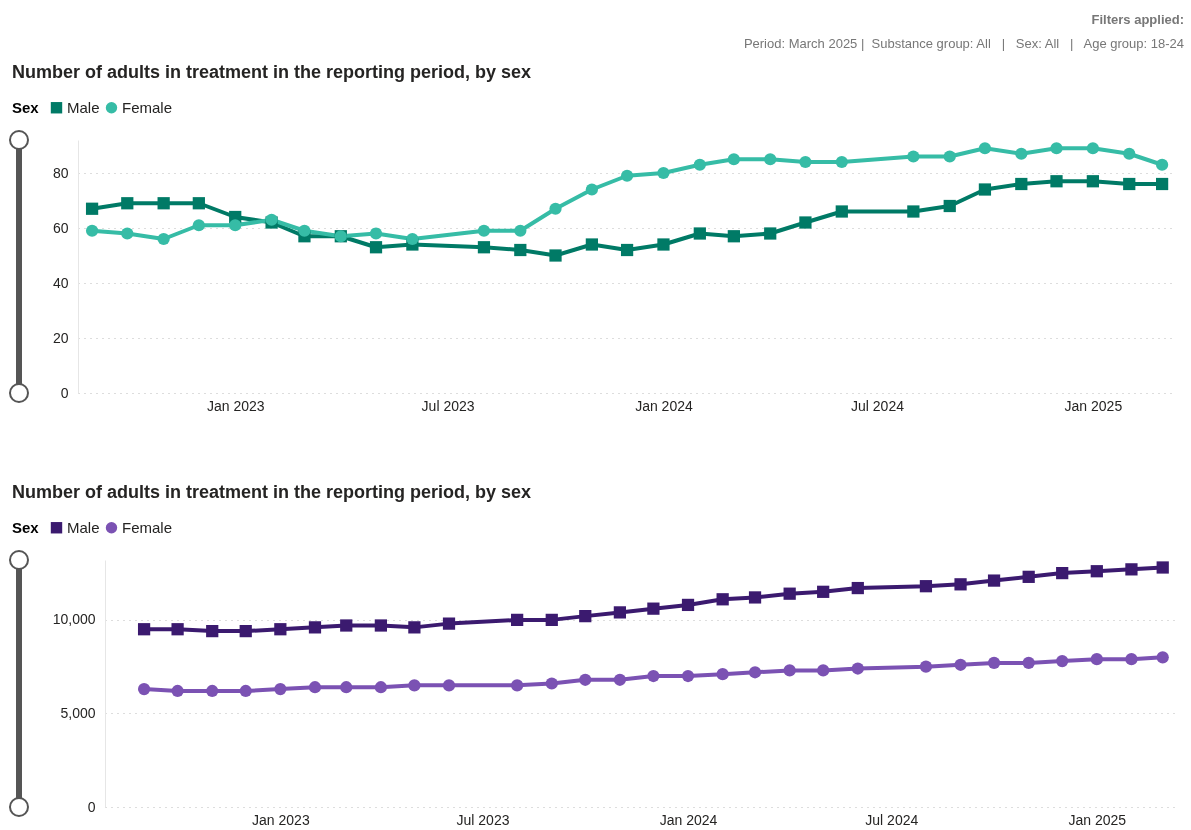 This screenshot has height=830, width=1191. What do you see at coordinates (963, 44) in the screenshot?
I see `text: Period: March 2025 | Substance group: All | Sex: All | Age group: 18-24` at bounding box center [963, 44].